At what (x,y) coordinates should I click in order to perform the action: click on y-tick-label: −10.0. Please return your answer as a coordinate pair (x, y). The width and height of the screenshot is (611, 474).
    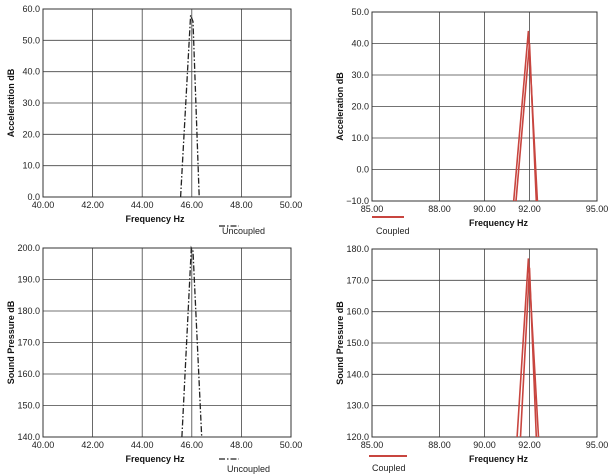
    Looking at the image, I should click on (357, 201).